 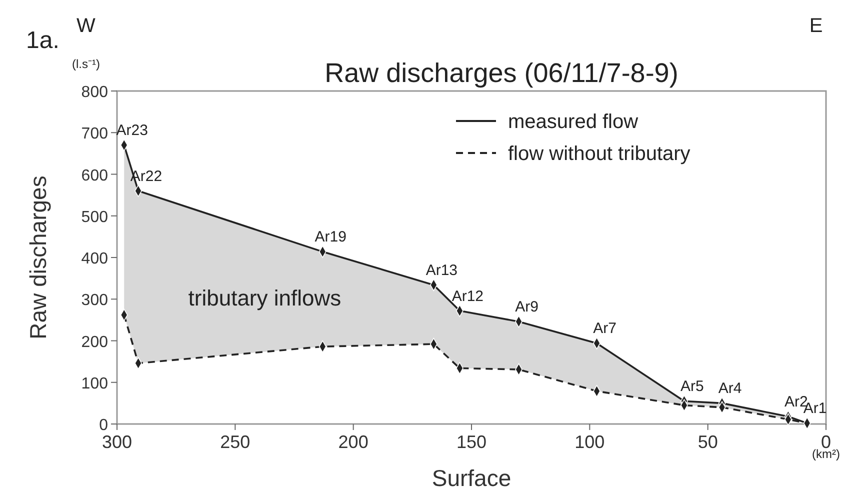 What do you see at coordinates (599, 154) in the screenshot?
I see `legend-label: flow without tributary` at bounding box center [599, 154].